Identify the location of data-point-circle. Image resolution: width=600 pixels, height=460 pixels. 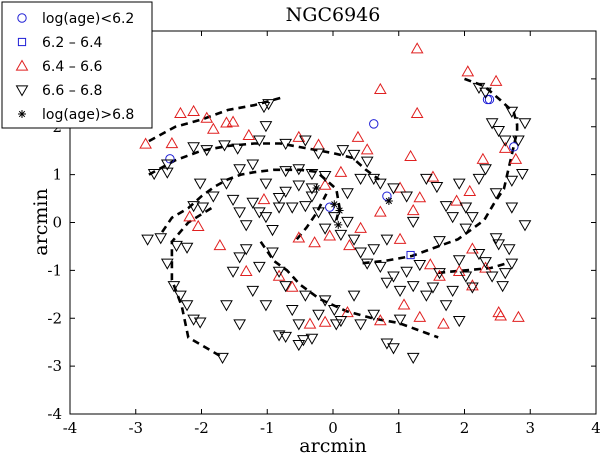
(374, 124).